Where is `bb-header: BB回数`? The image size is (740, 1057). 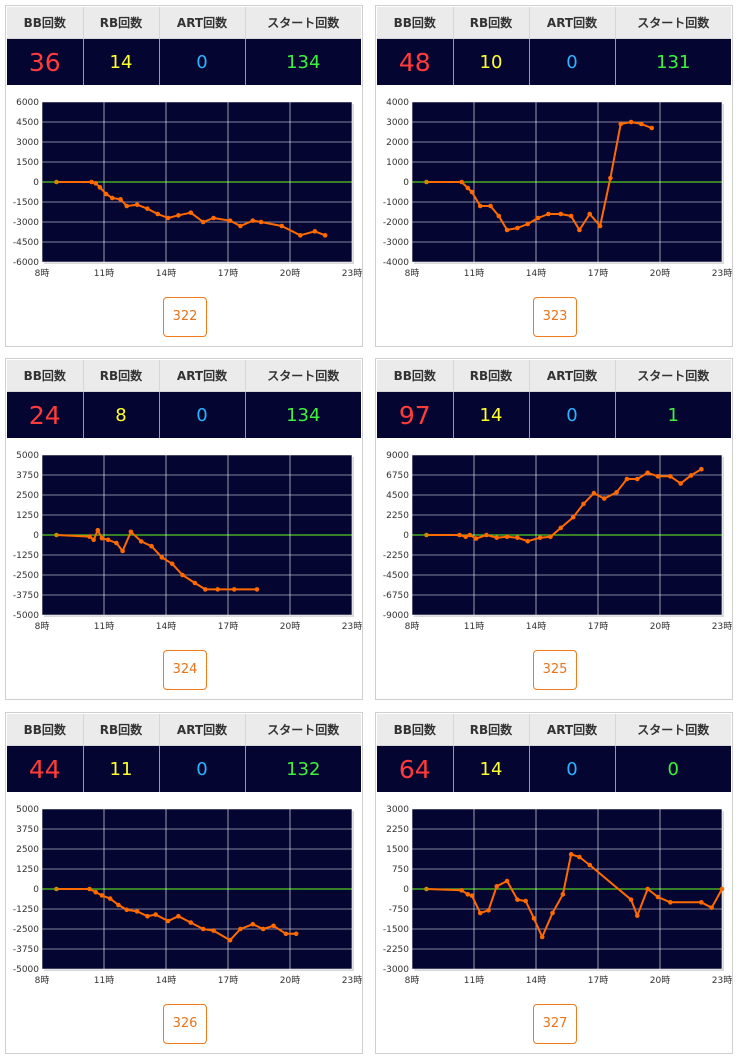
bb-header: BB回数 is located at coordinates (415, 376).